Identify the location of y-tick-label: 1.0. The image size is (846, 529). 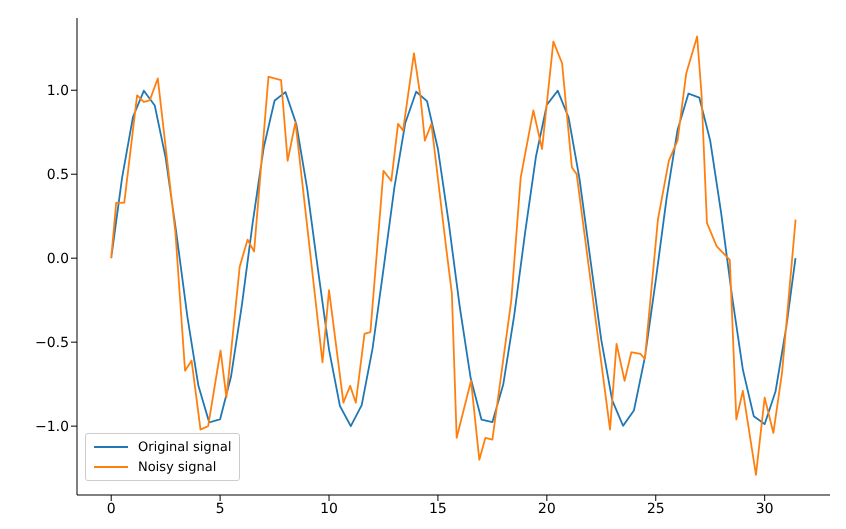
(57, 91).